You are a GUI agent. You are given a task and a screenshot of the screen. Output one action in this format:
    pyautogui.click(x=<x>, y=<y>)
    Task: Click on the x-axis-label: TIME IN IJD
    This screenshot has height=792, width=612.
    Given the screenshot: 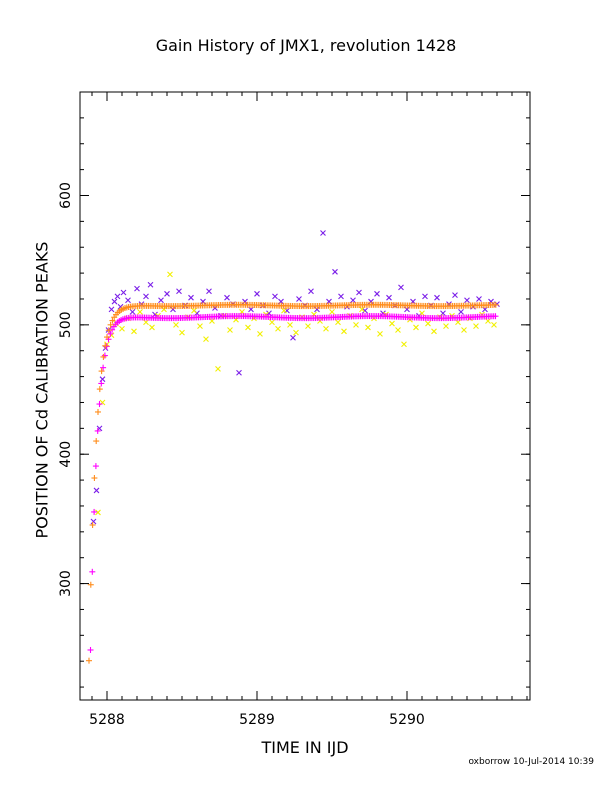 What is the action you would take?
    pyautogui.click(x=305, y=747)
    